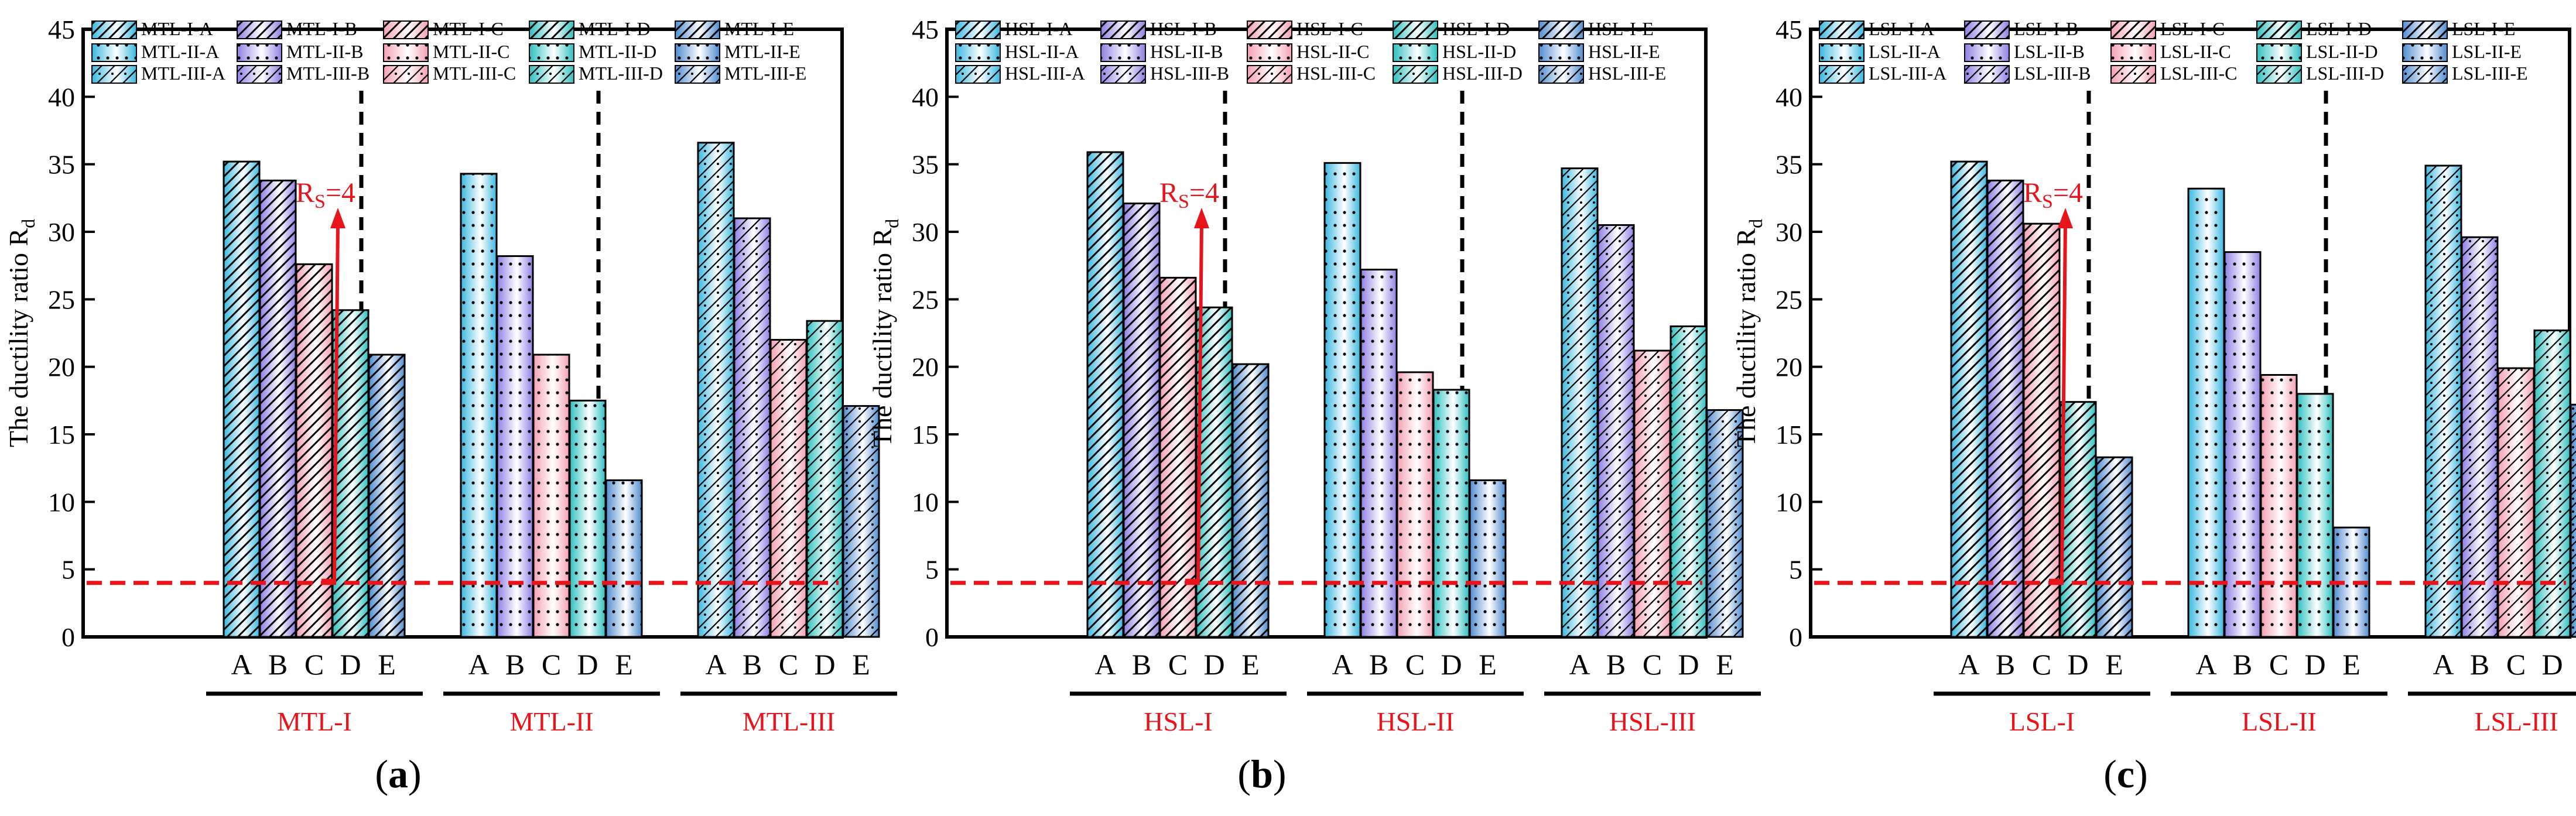  What do you see at coordinates (2242, 664) in the screenshot?
I see `x-tick-label: B` at bounding box center [2242, 664].